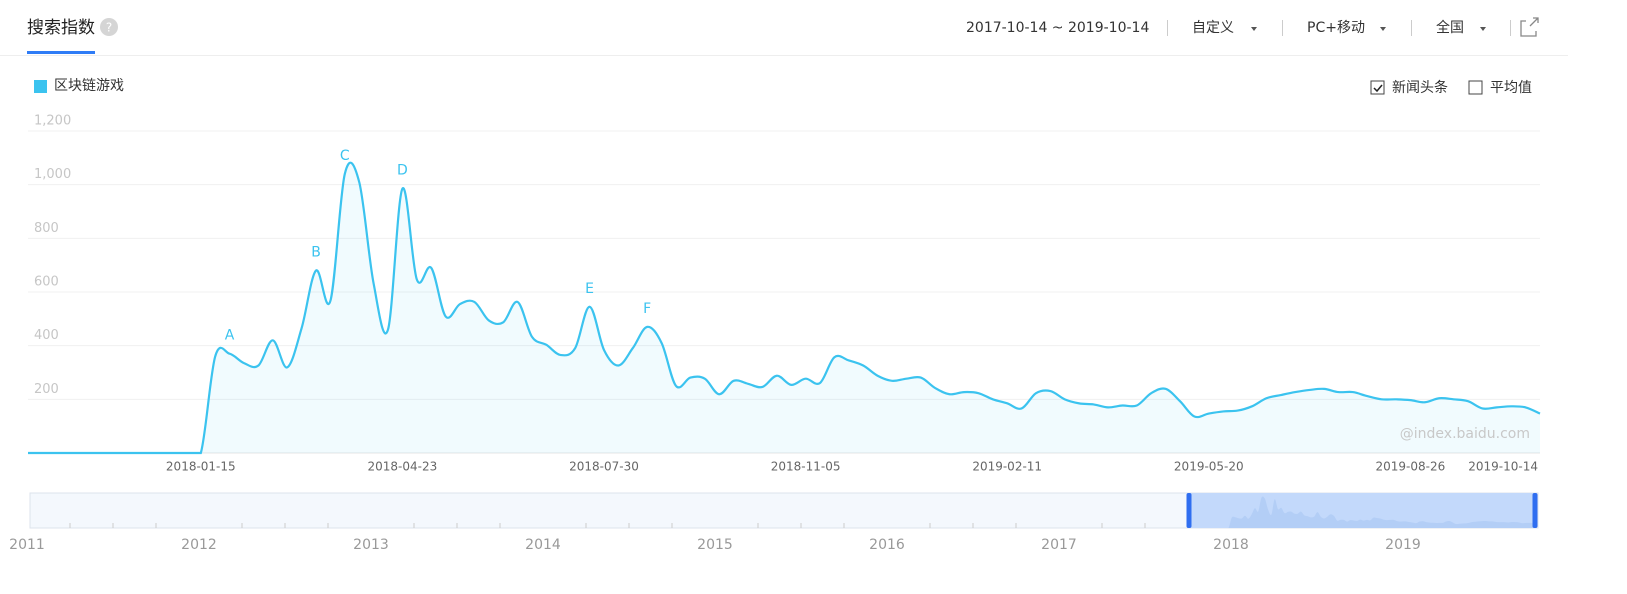 The image size is (1627, 594). I want to click on help-icon, so click(109, 27).